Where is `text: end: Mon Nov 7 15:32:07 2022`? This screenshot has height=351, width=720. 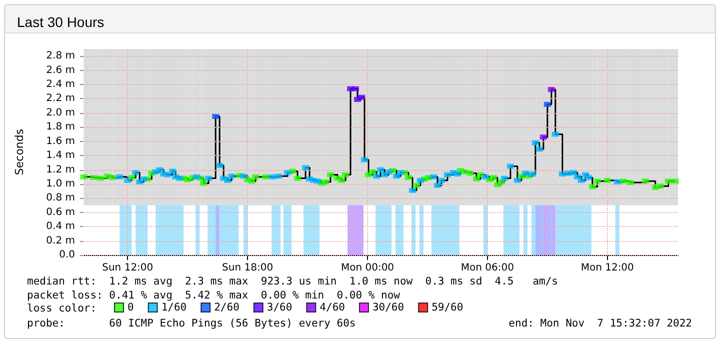
text: end: Mon Nov 7 15:32:07 2022 is located at coordinates (600, 324).